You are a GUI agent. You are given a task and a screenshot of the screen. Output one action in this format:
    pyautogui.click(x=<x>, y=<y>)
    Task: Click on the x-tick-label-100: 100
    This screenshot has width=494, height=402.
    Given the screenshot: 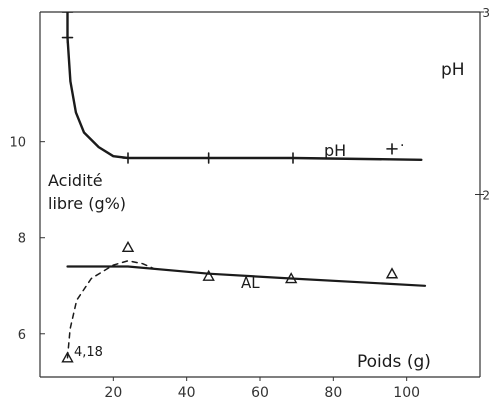 What is the action you would take?
    pyautogui.click(x=406, y=393)
    